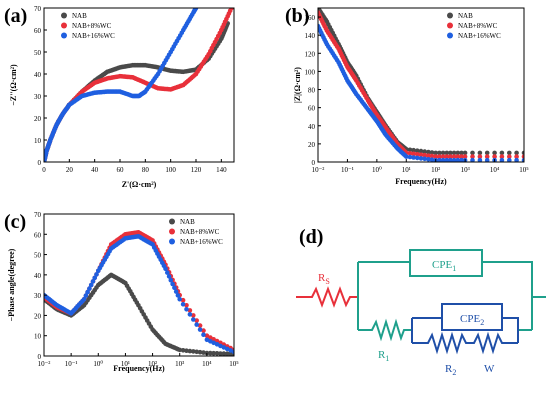  Describe the element at coordinates (444, 266) in the screenshot. I see `cpe1-label: CPE1` at that location.